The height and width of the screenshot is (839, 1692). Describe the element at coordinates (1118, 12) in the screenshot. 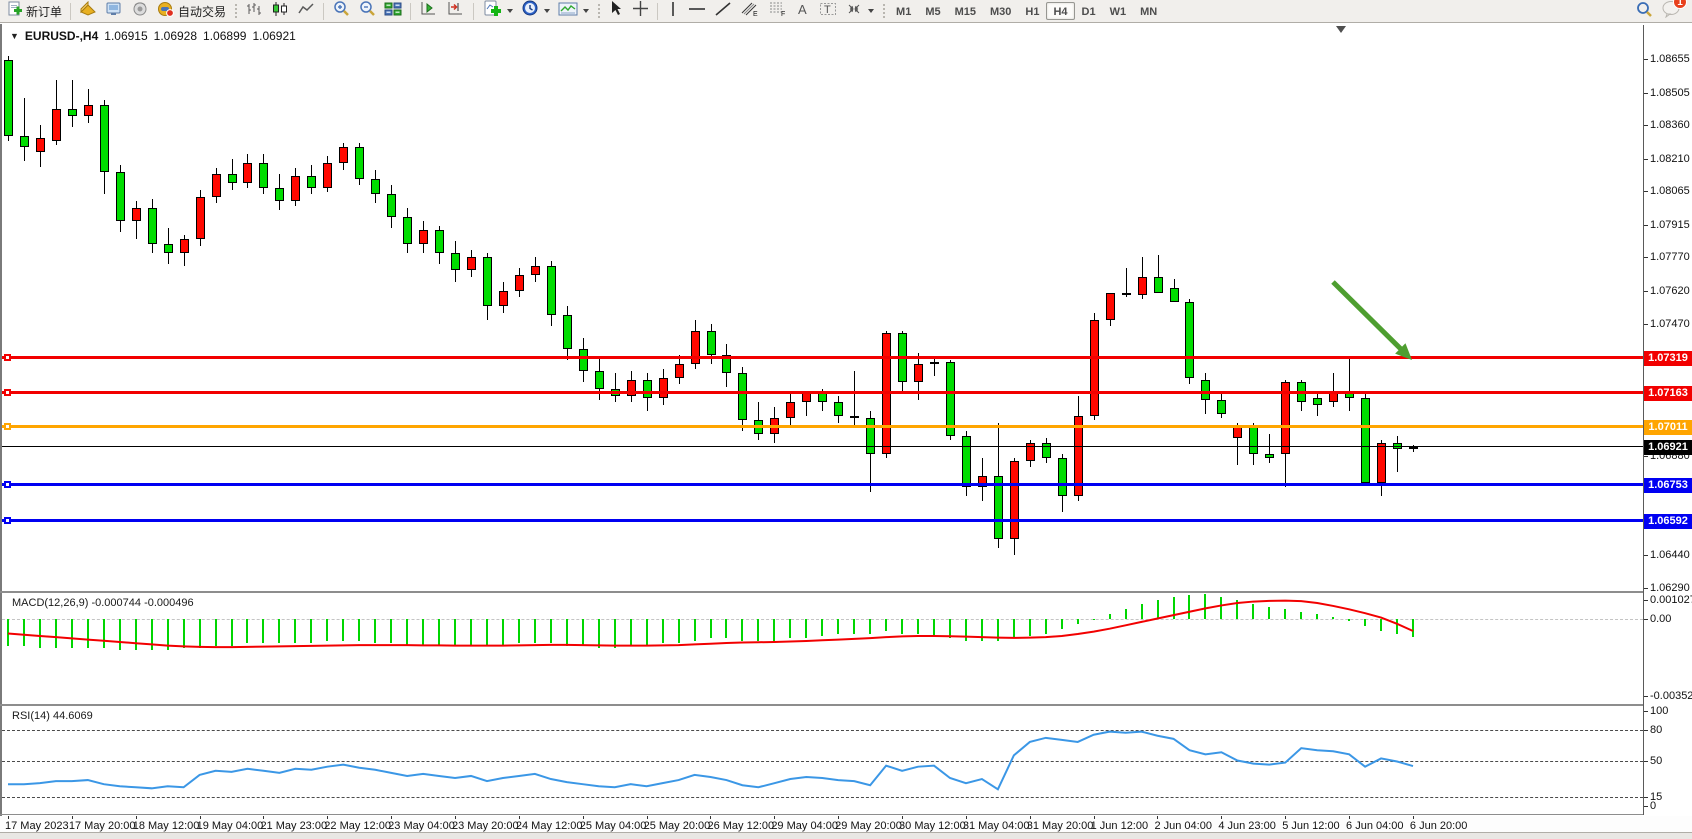

I see `timeframe-button-w1: W1` at that location.